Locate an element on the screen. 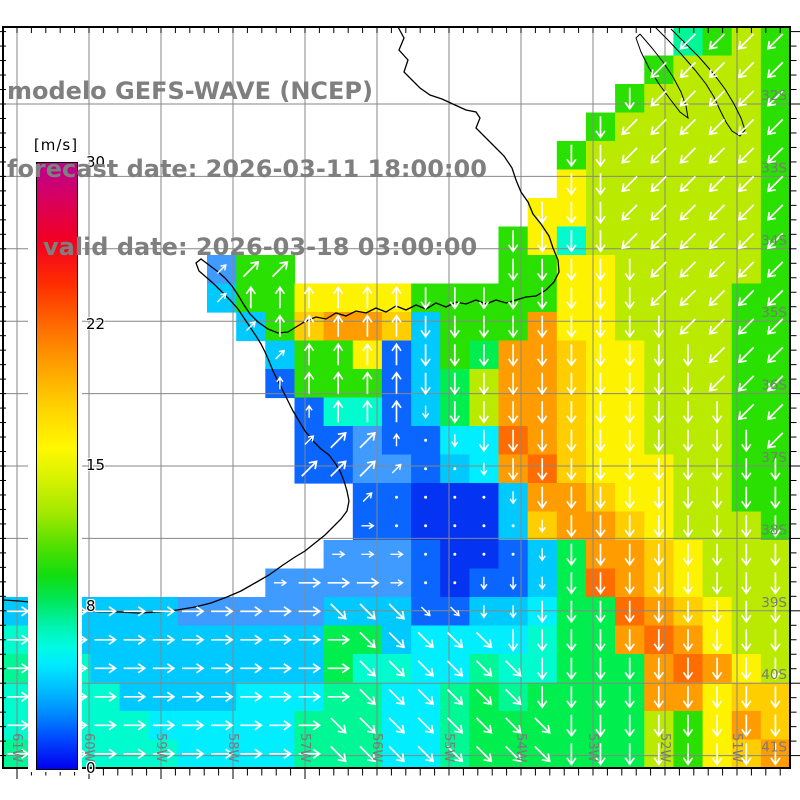 Image resolution: width=800 pixels, height=800 pixels. lon-label-56W: 56W is located at coordinates (376, 748).